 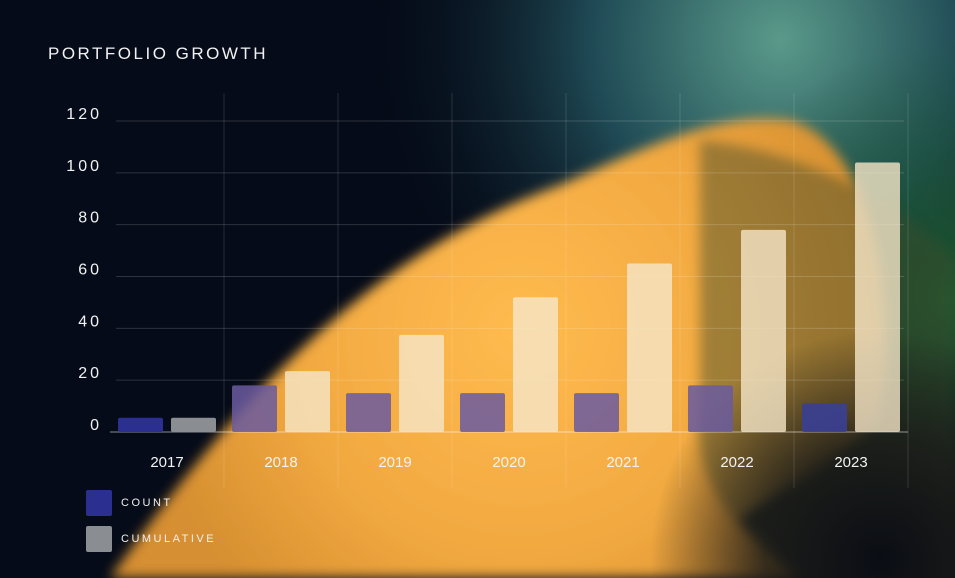 I want to click on y-tick-label: 120, so click(x=84, y=114).